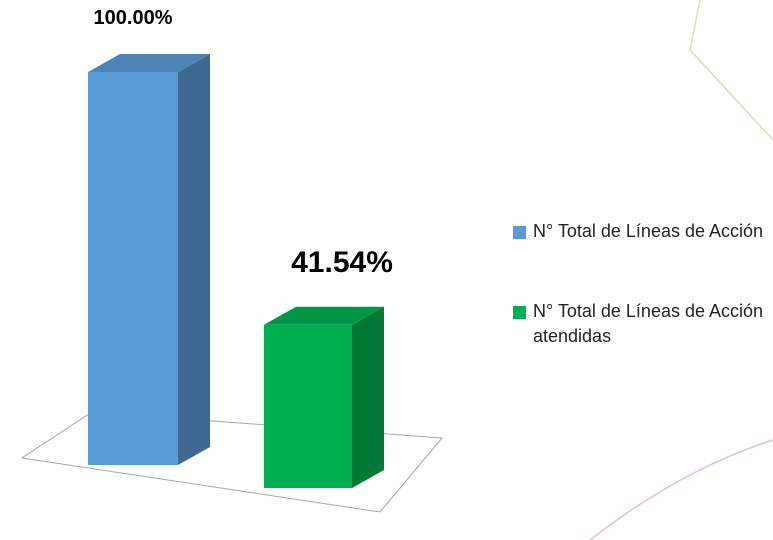  I want to click on legend-item: N° Total de Líneas de Acción, so click(640, 231).